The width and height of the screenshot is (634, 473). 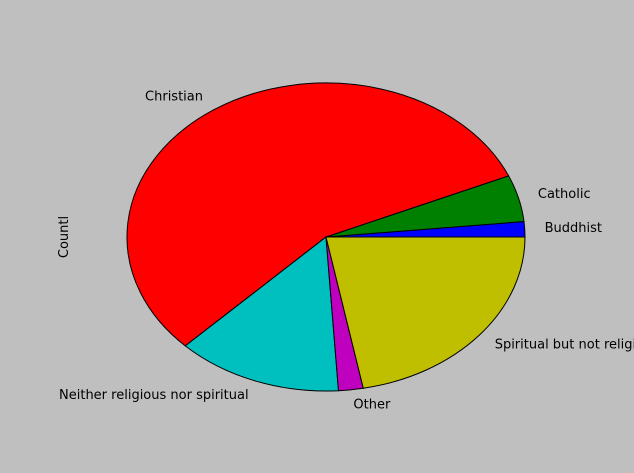 I want to click on pie-label-other: Other, so click(x=372, y=405).